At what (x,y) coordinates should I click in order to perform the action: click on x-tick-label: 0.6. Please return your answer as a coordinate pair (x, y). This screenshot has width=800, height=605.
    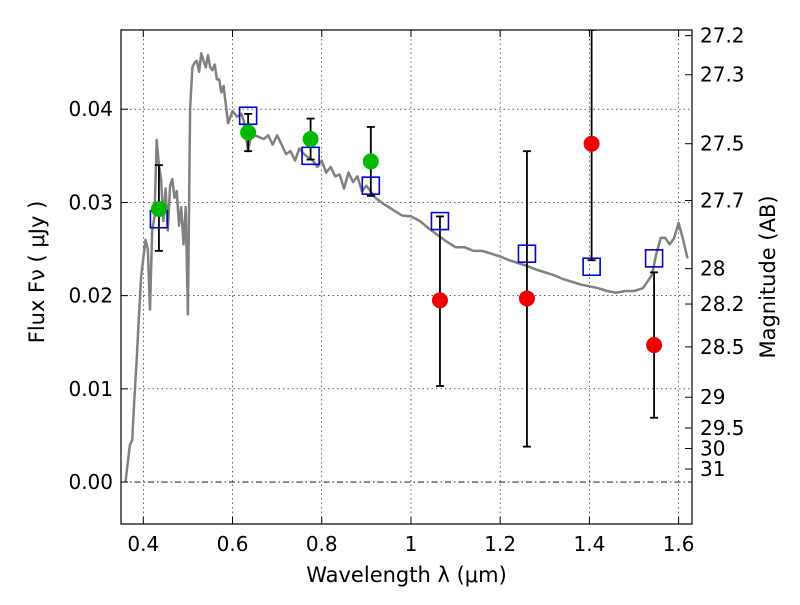
    Looking at the image, I should click on (233, 544).